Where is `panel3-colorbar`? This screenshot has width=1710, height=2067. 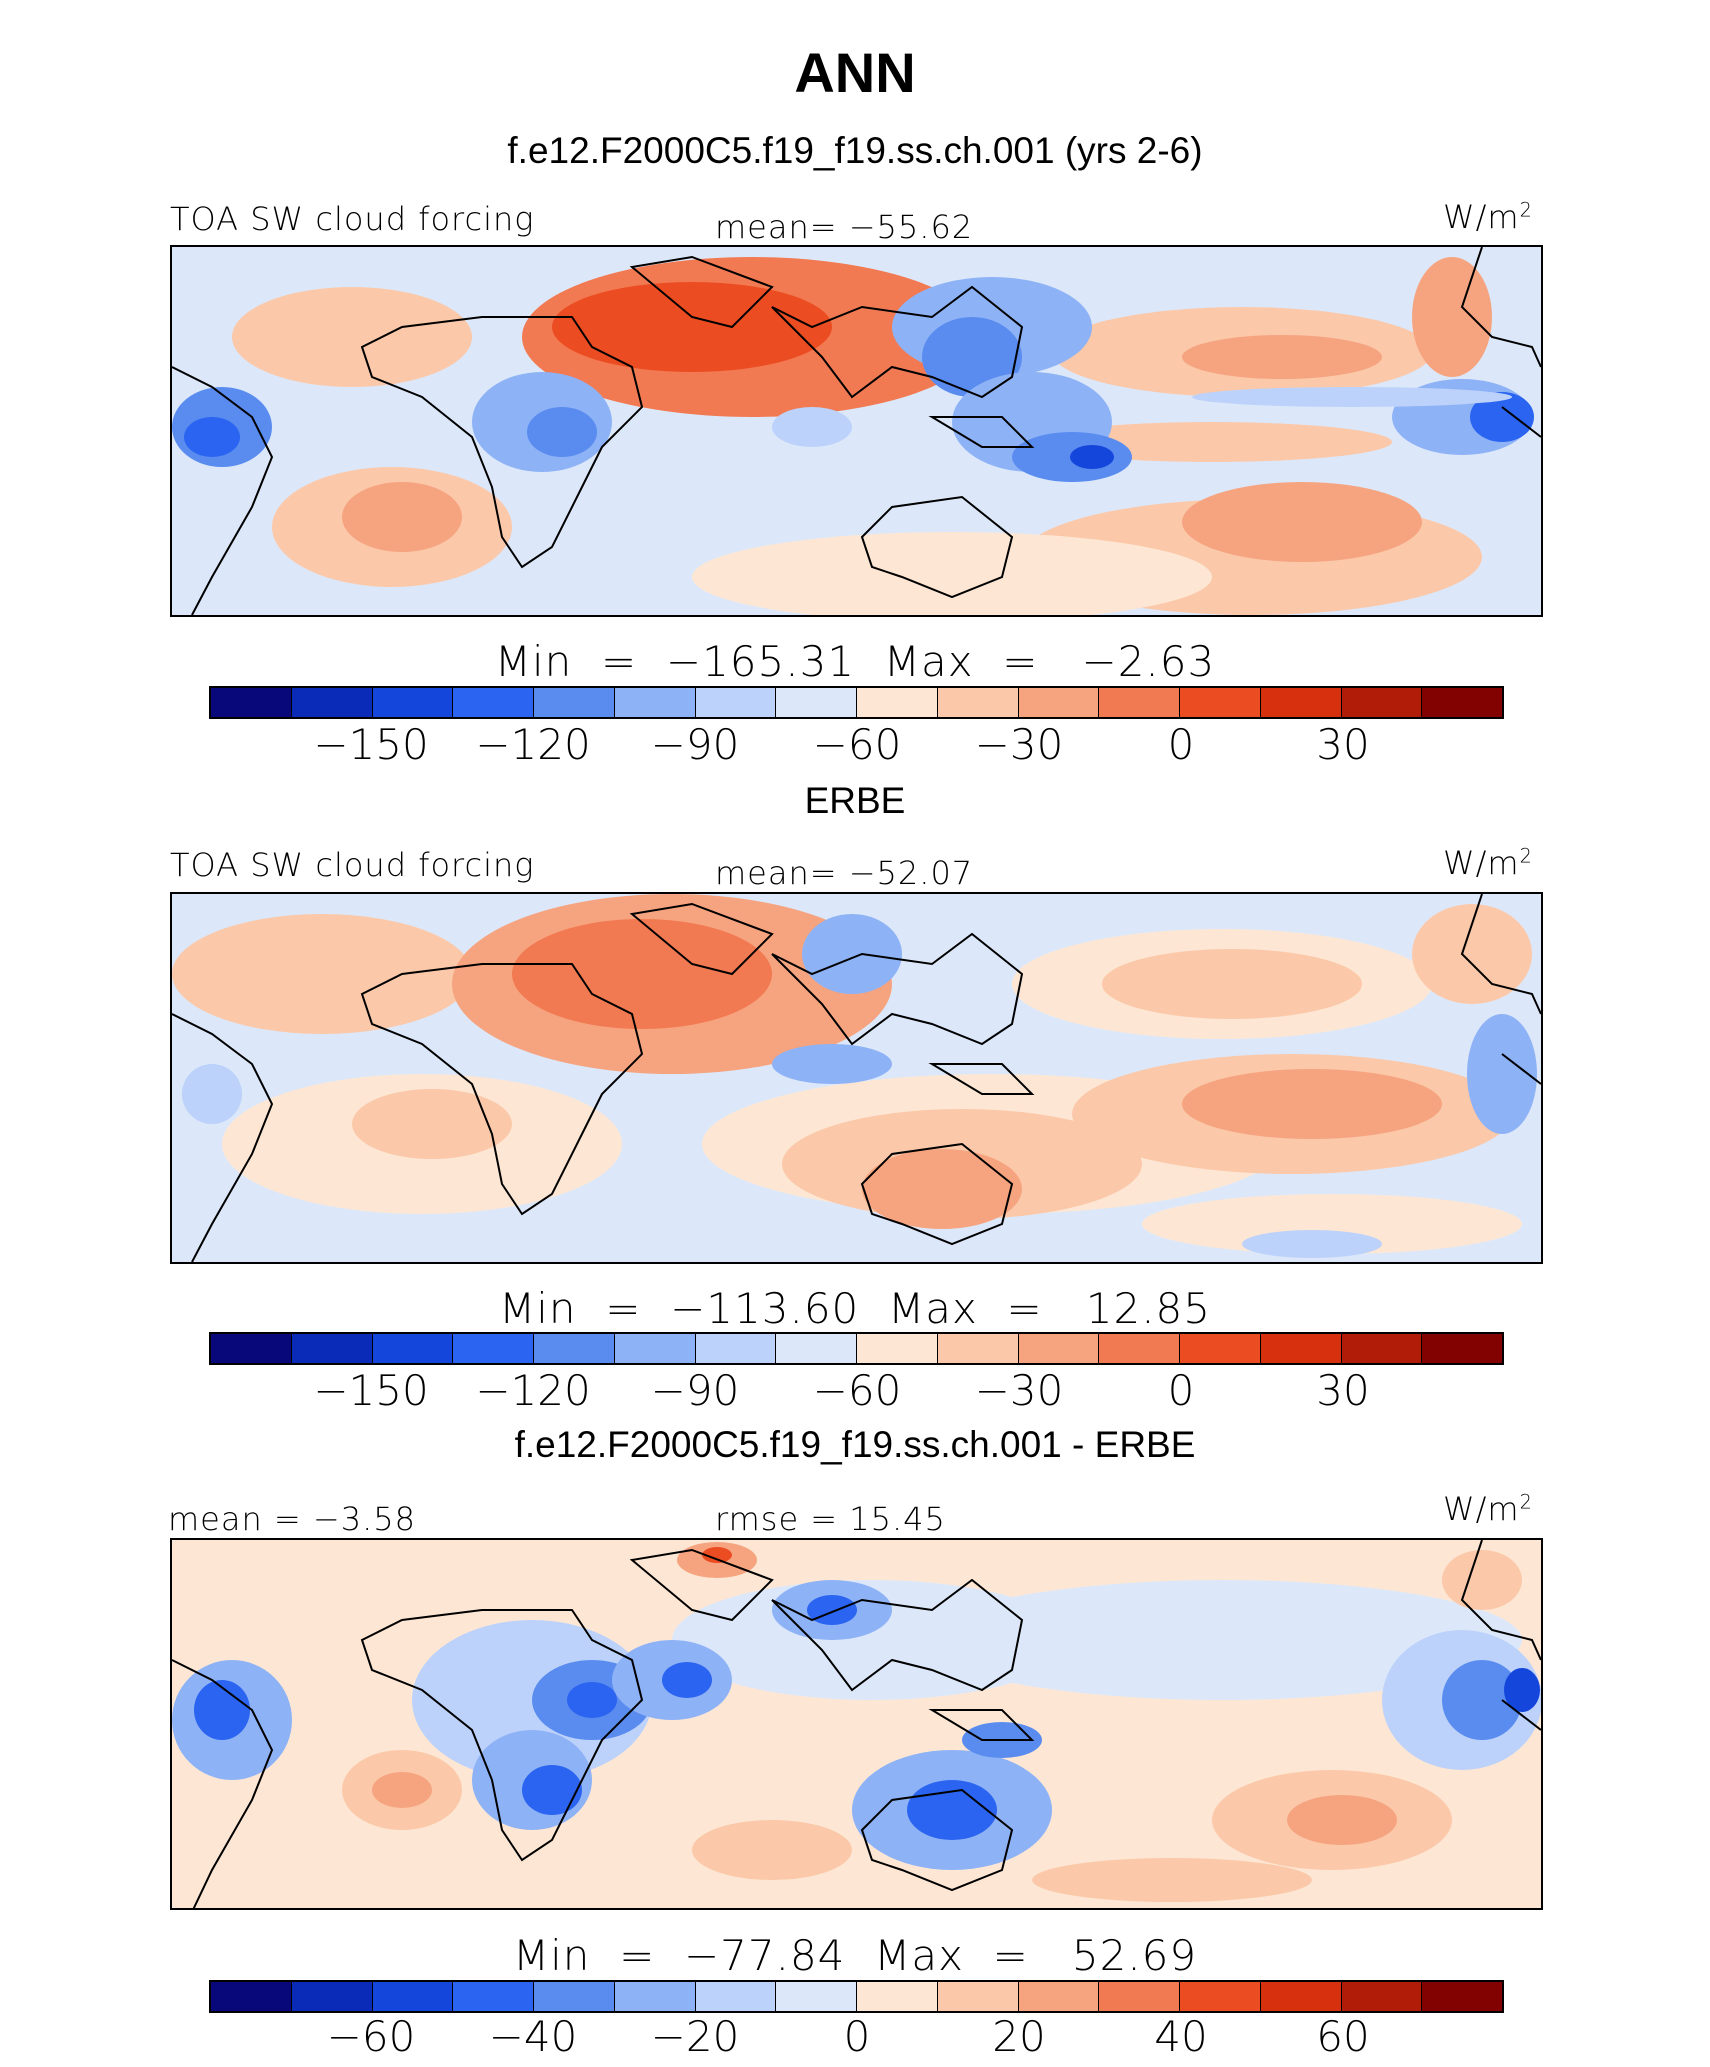 panel3-colorbar is located at coordinates (856, 1996).